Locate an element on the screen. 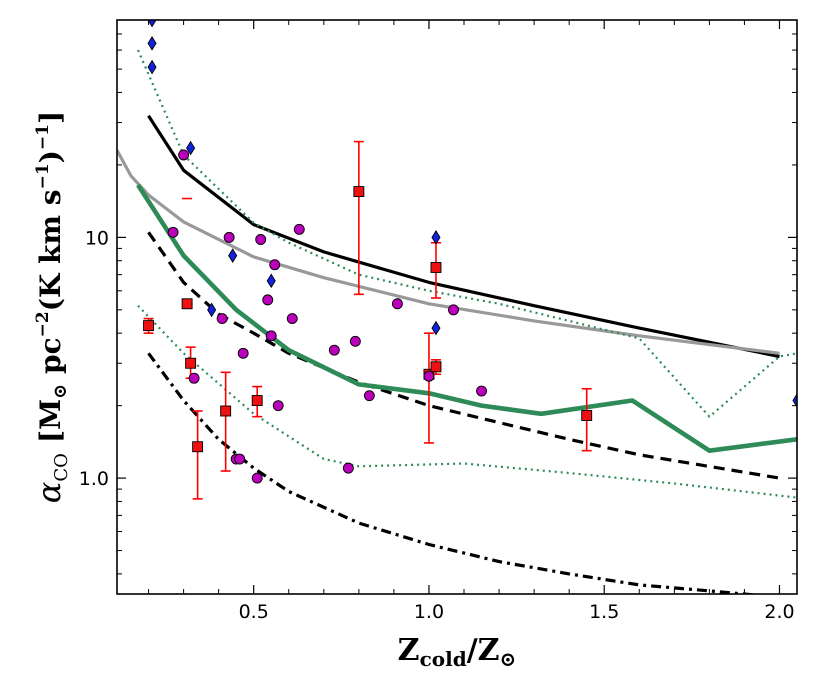 Image resolution: width=830 pixels, height=677 pixels. y-axis-title: αCO[M⊙ pc−2(K km s−1)−1] is located at coordinates (51, 307).